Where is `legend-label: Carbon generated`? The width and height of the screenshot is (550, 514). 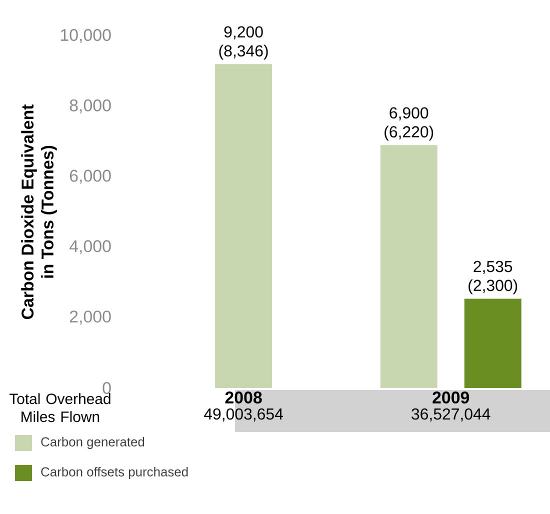 legend-label: Carbon generated is located at coordinates (92, 443).